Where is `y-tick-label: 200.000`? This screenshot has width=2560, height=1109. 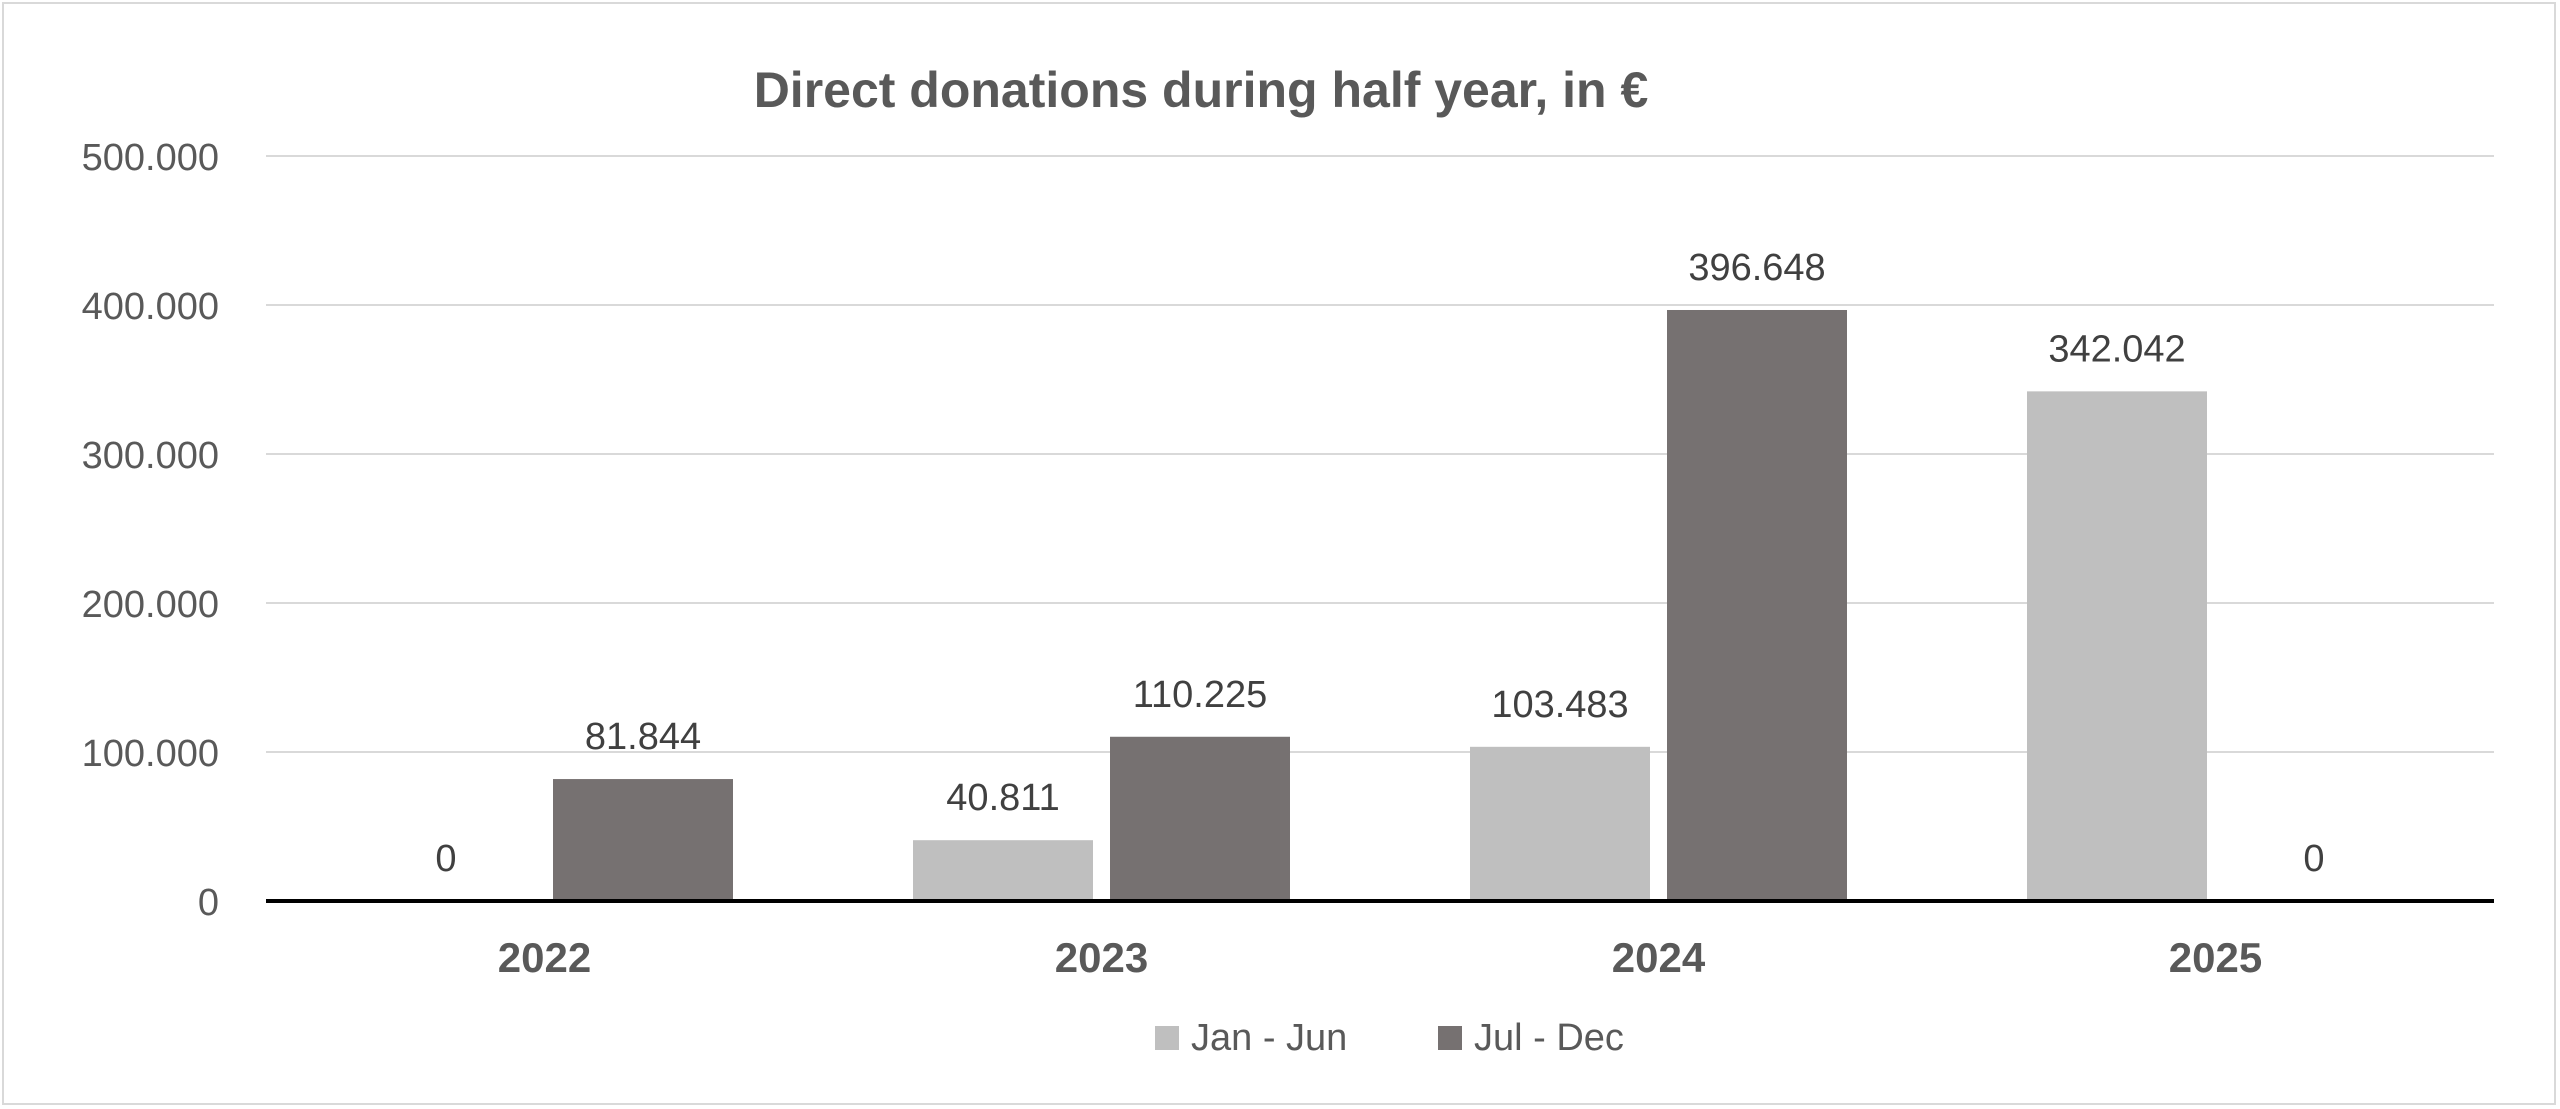 y-tick-label: 200.000 is located at coordinates (150, 605).